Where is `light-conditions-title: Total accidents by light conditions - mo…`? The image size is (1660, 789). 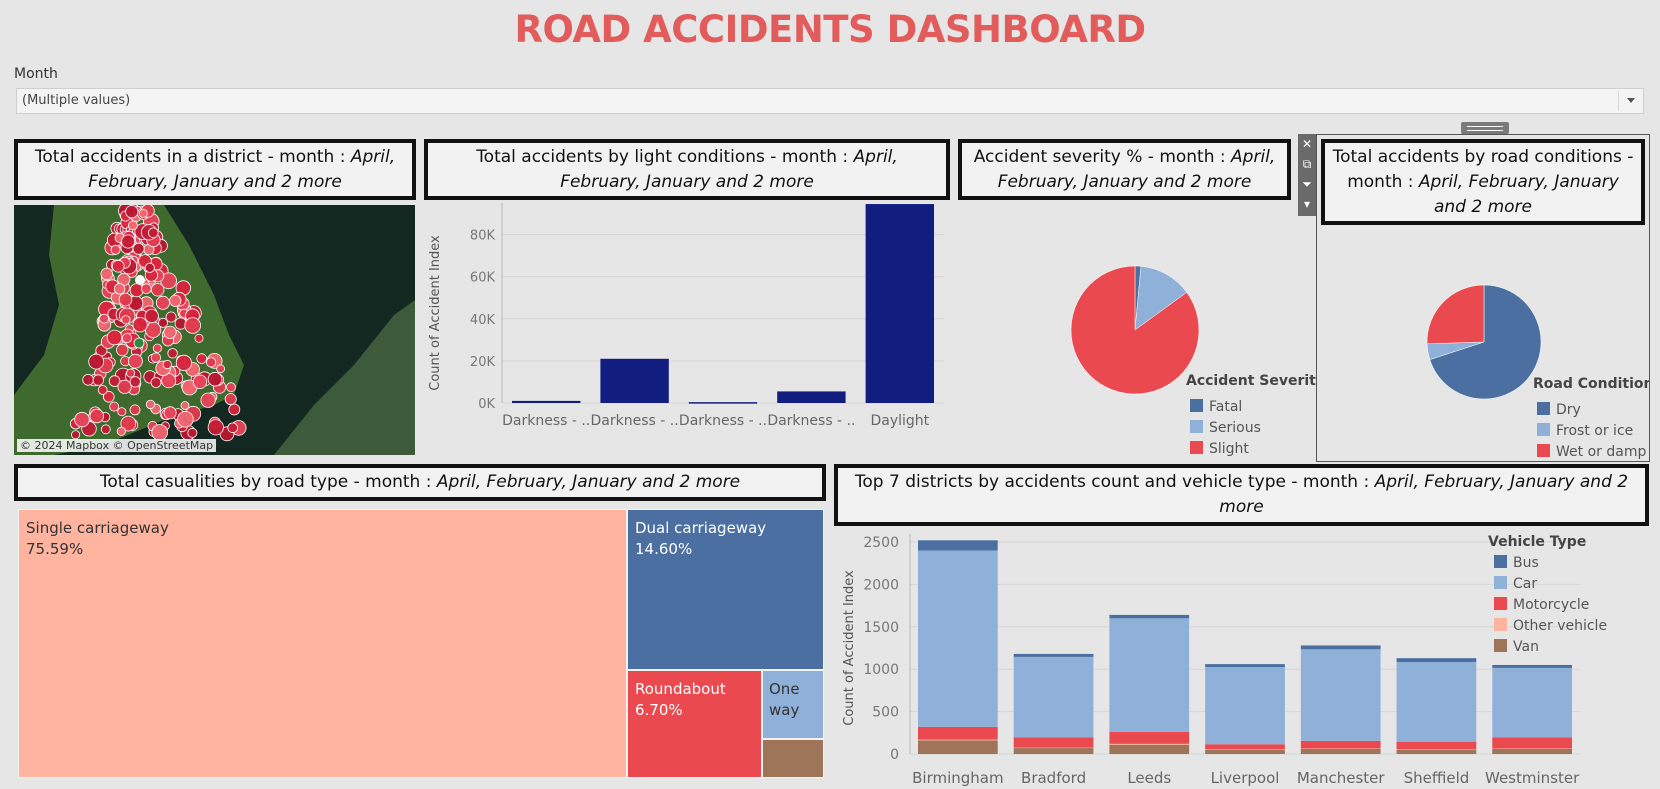 light-conditions-title: Total accidents by light conditions - mo… is located at coordinates (687, 169).